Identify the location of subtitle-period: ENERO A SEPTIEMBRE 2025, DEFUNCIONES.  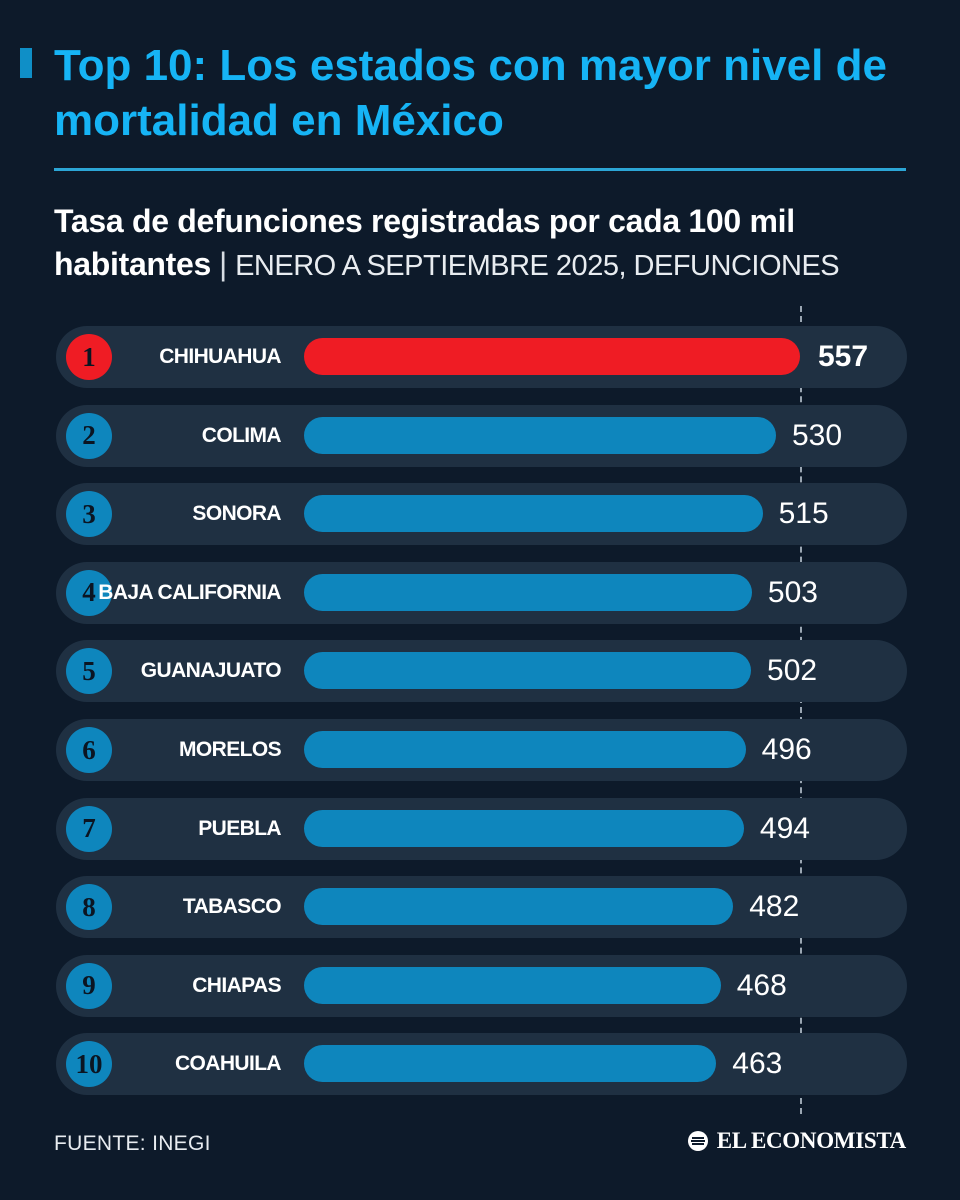
(537, 266).